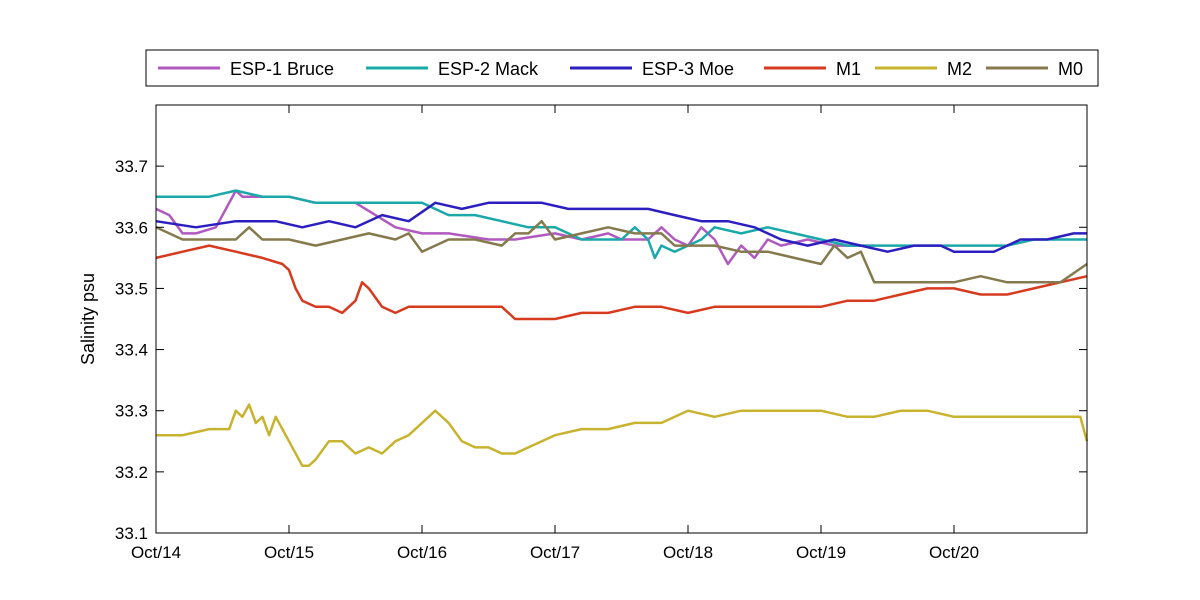 This screenshot has height=600, width=1200. I want to click on legend: ESP-1 Bruce ESP-2 Mack ESP-3 Moe M1 M2 M0, so click(622, 68).